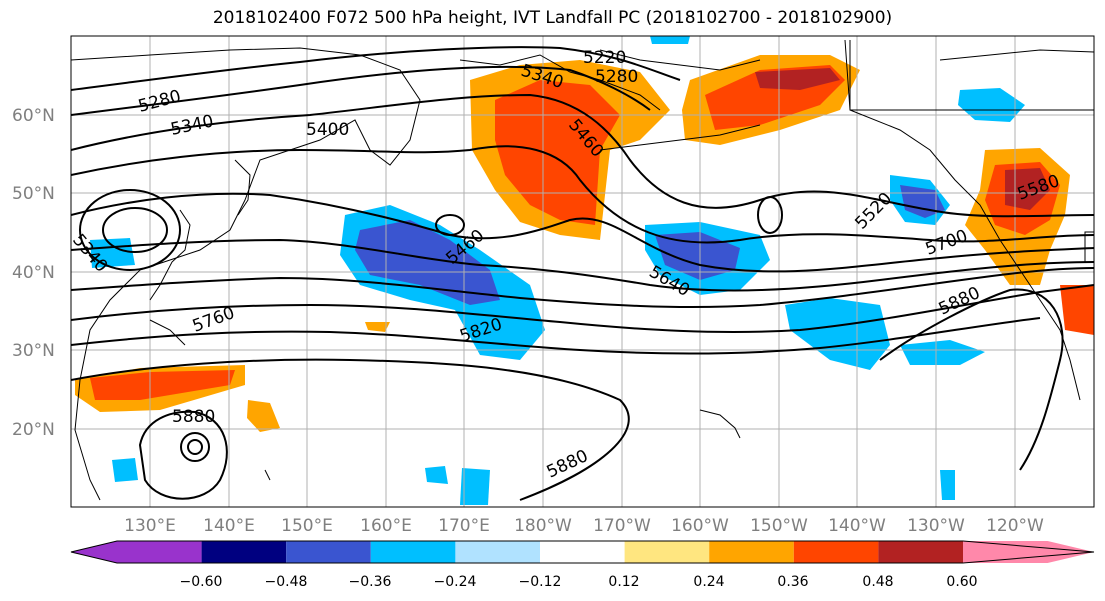 This screenshot has height=601, width=1105. Describe the element at coordinates (700, 526) in the screenshot. I see `lon-label: 160°W` at that location.